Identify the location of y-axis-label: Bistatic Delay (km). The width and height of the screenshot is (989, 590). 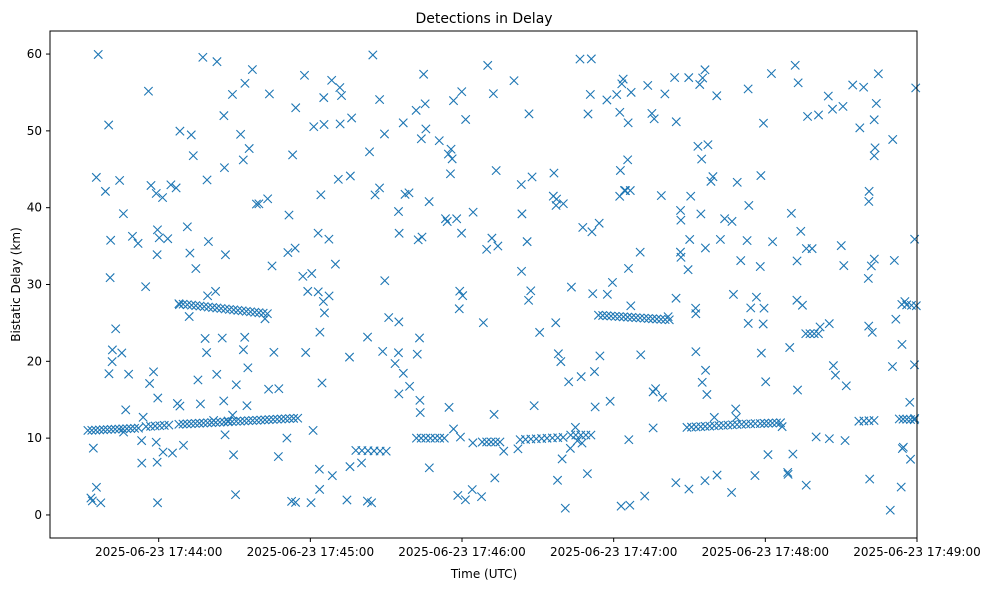
(16, 284).